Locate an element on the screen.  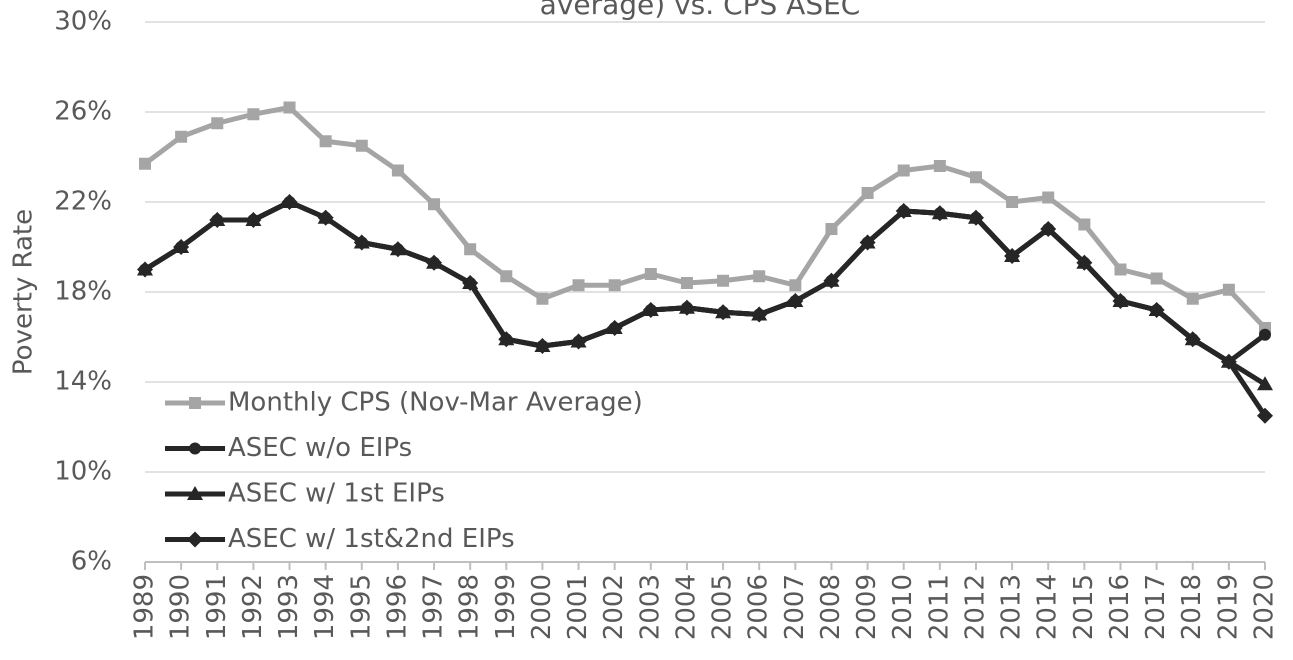
x-tick-label: 2020 is located at coordinates (1265, 607).